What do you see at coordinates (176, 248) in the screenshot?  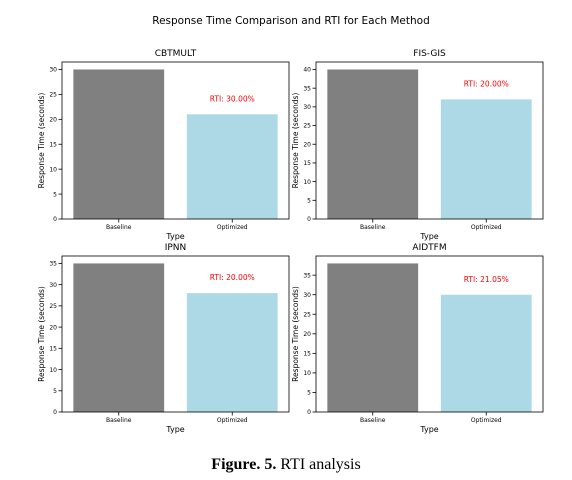 I see `subplot-title: IPNN` at bounding box center [176, 248].